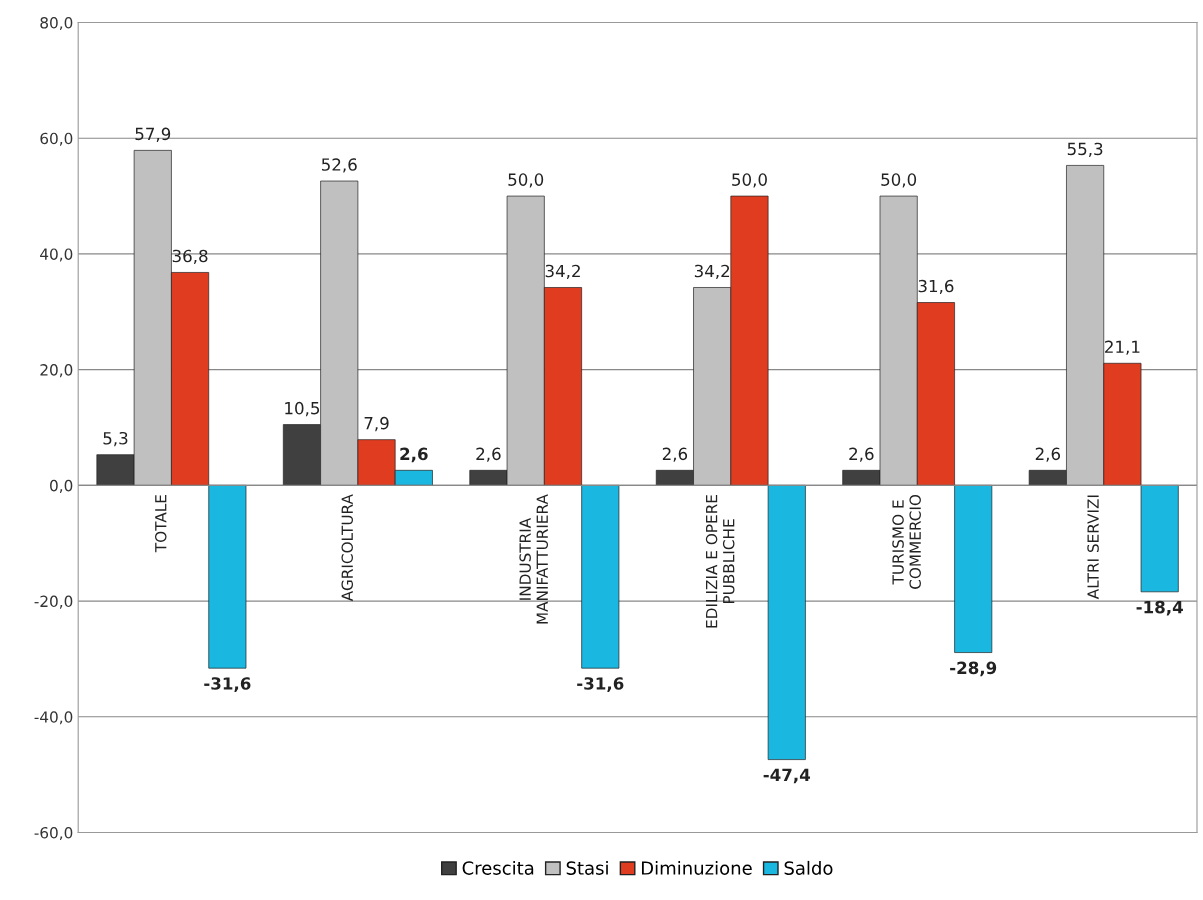  What do you see at coordinates (115, 439) in the screenshot?
I see `data-label: 5,3` at bounding box center [115, 439].